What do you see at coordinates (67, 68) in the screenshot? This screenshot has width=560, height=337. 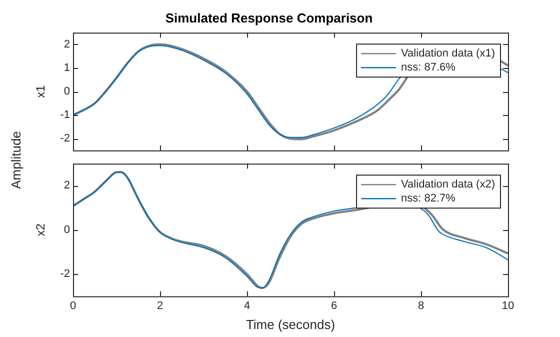 I see `y-tick-label: 1` at bounding box center [67, 68].